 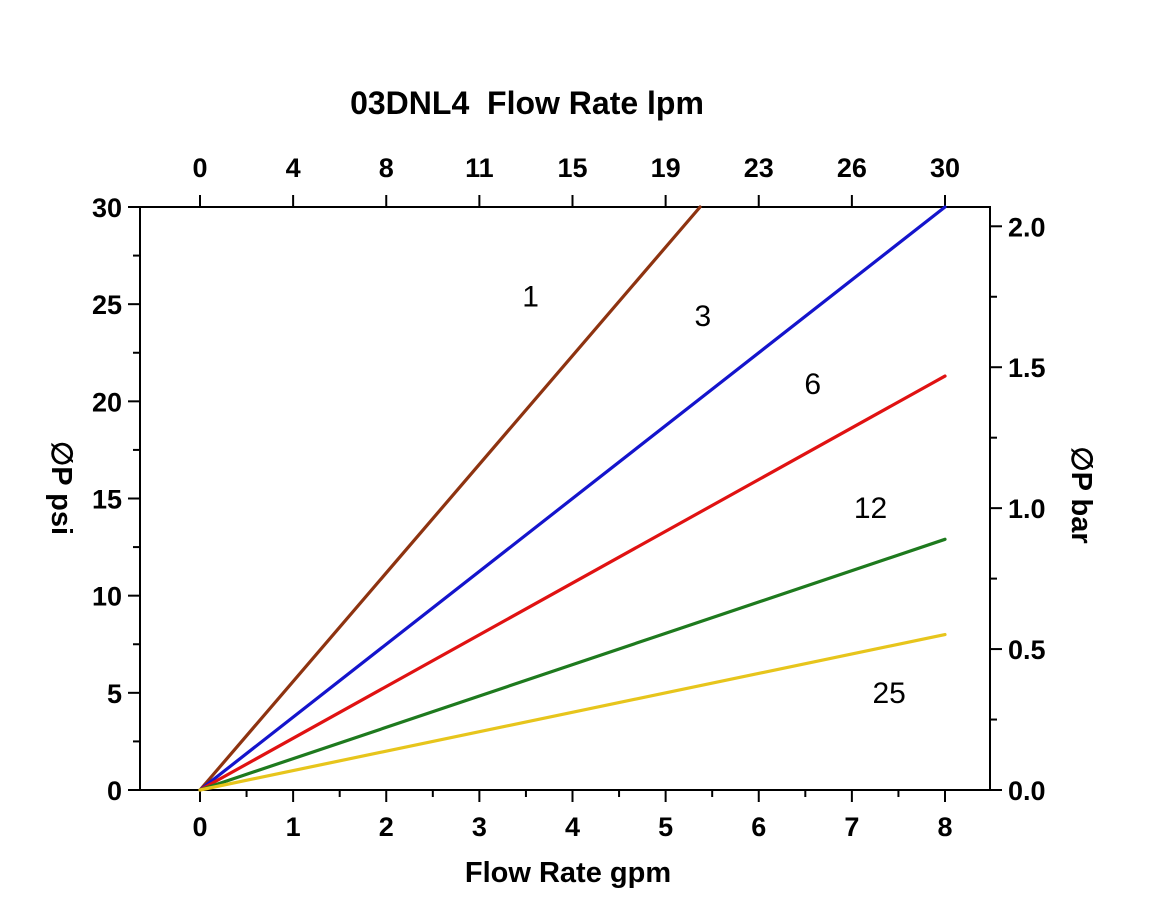 I want to click on top-axis-tick-label: 26, so click(x=852, y=168).